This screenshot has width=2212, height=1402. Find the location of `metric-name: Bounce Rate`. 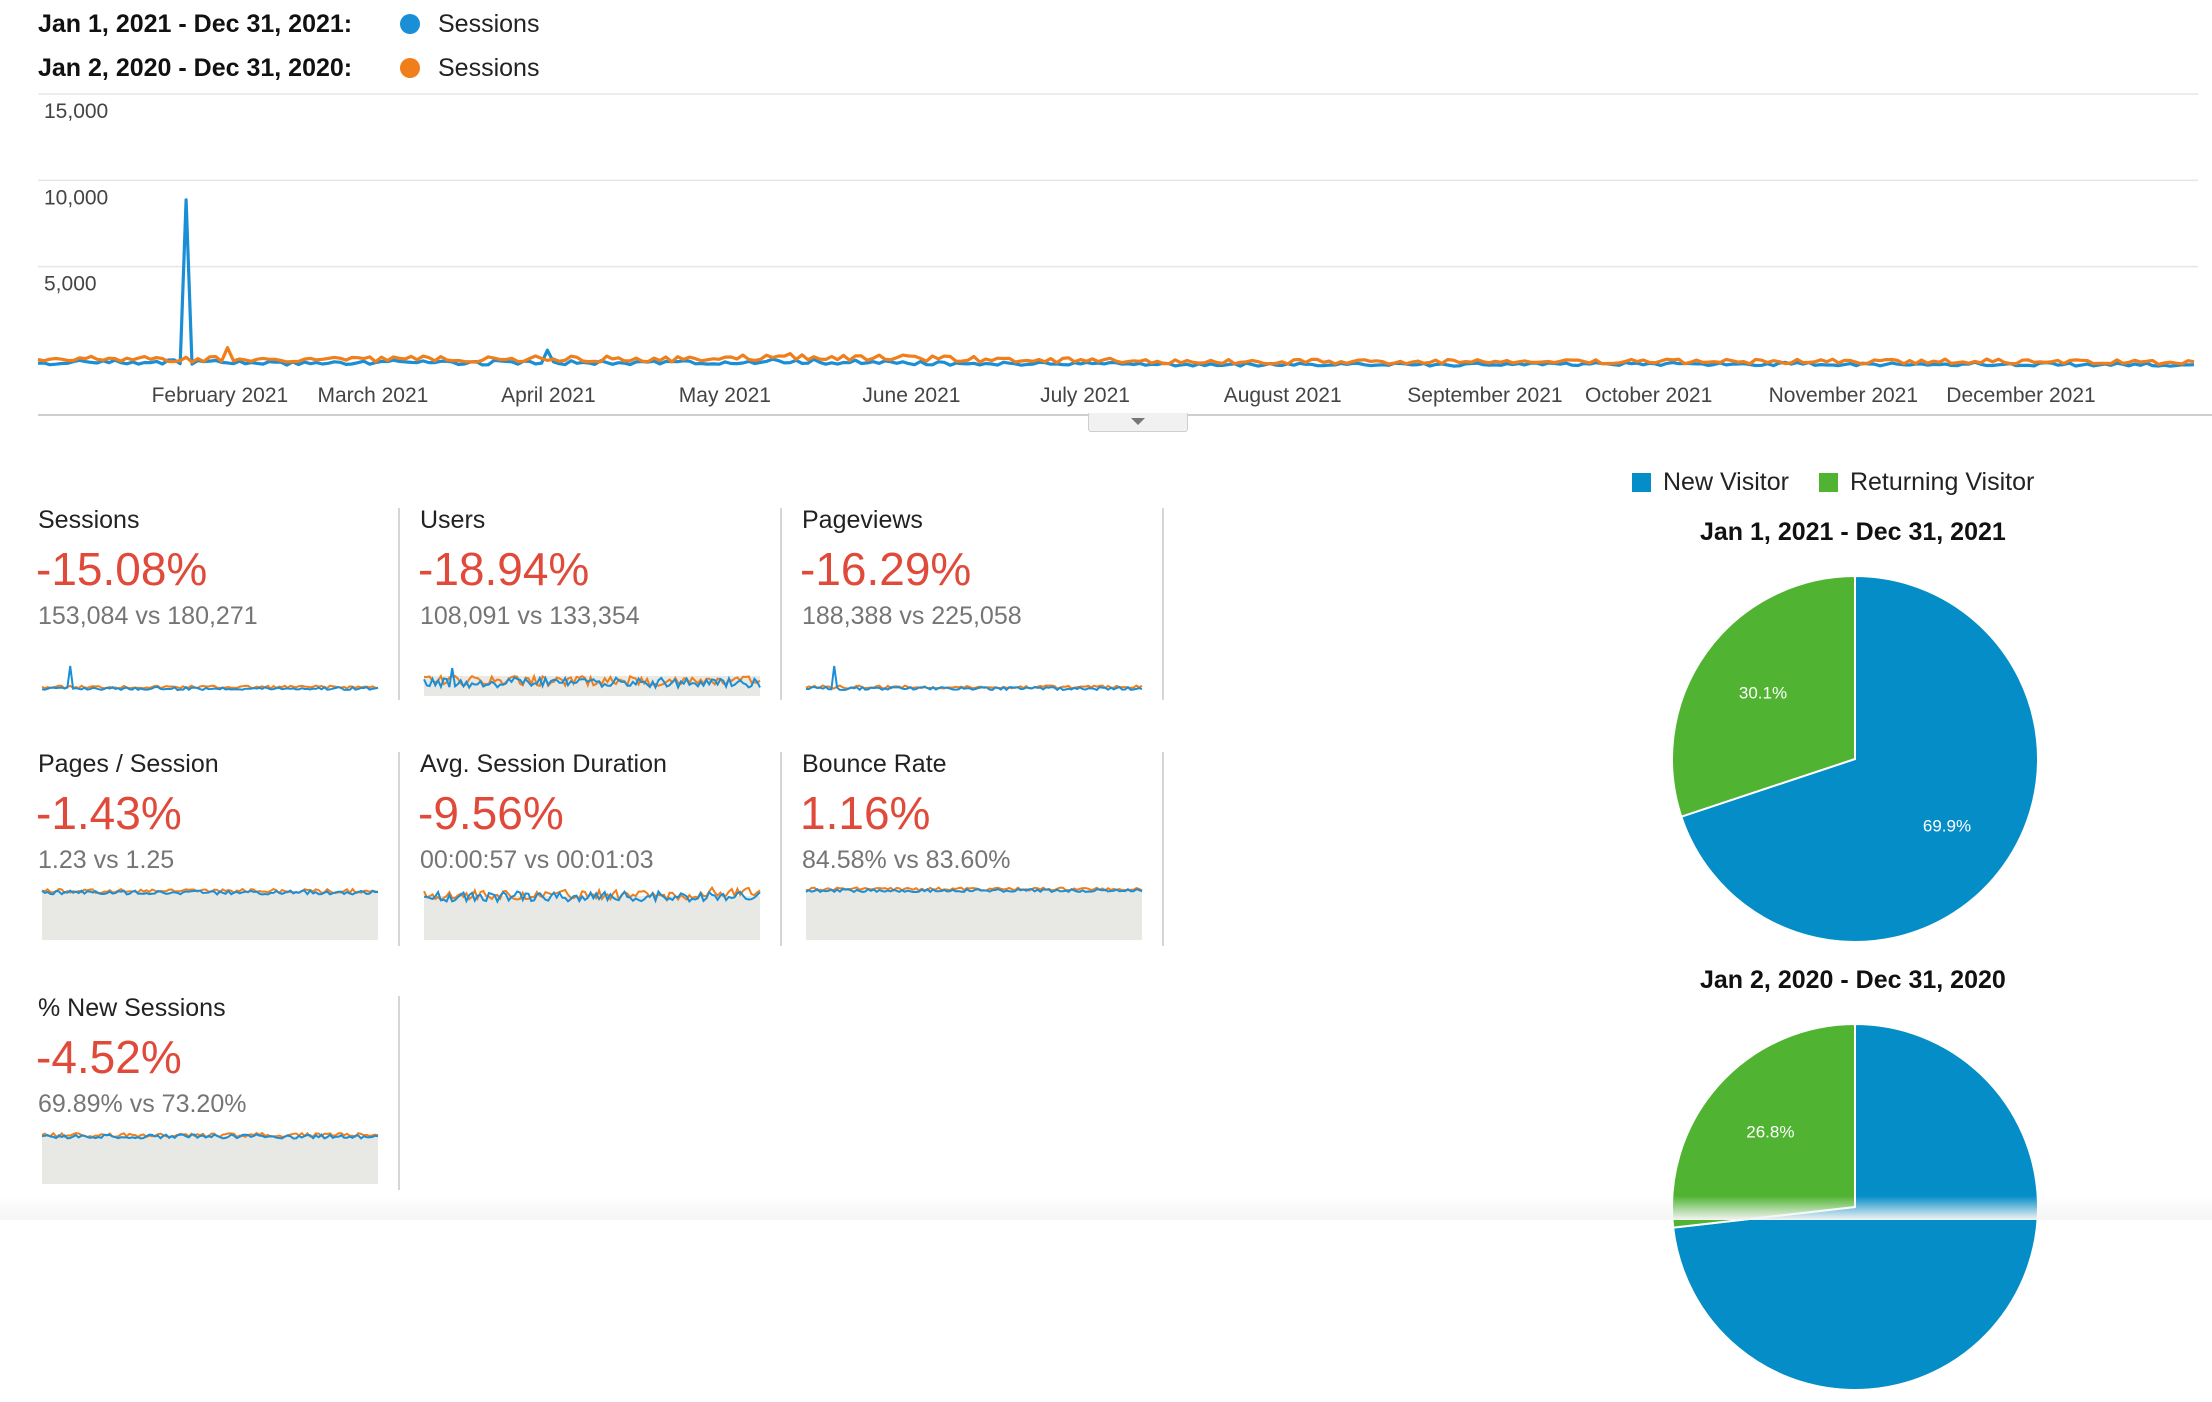

metric-name: Bounce Rate is located at coordinates (874, 764).